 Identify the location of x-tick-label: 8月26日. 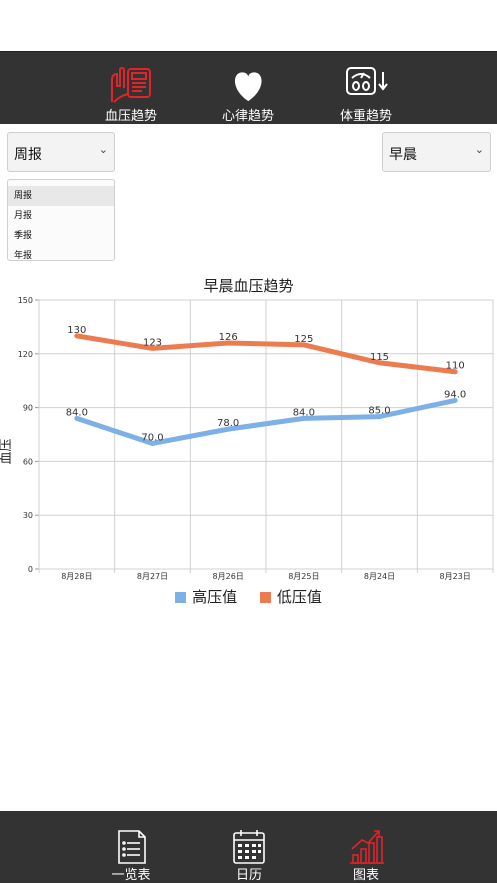
(228, 576).